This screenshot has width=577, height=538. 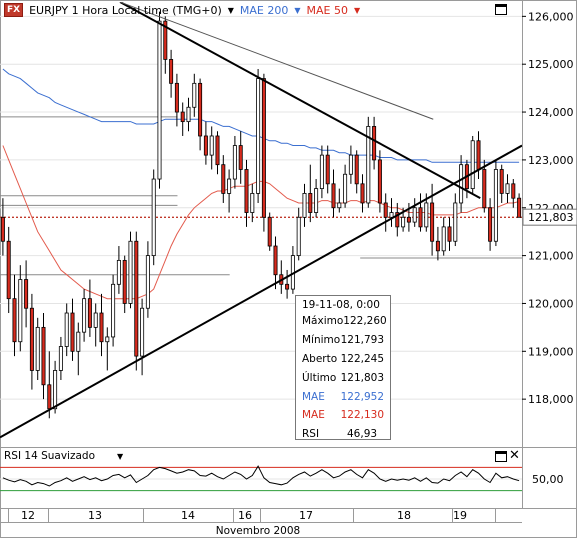 I want to click on data-window-row: MAE 122,952, so click(x=343, y=396).